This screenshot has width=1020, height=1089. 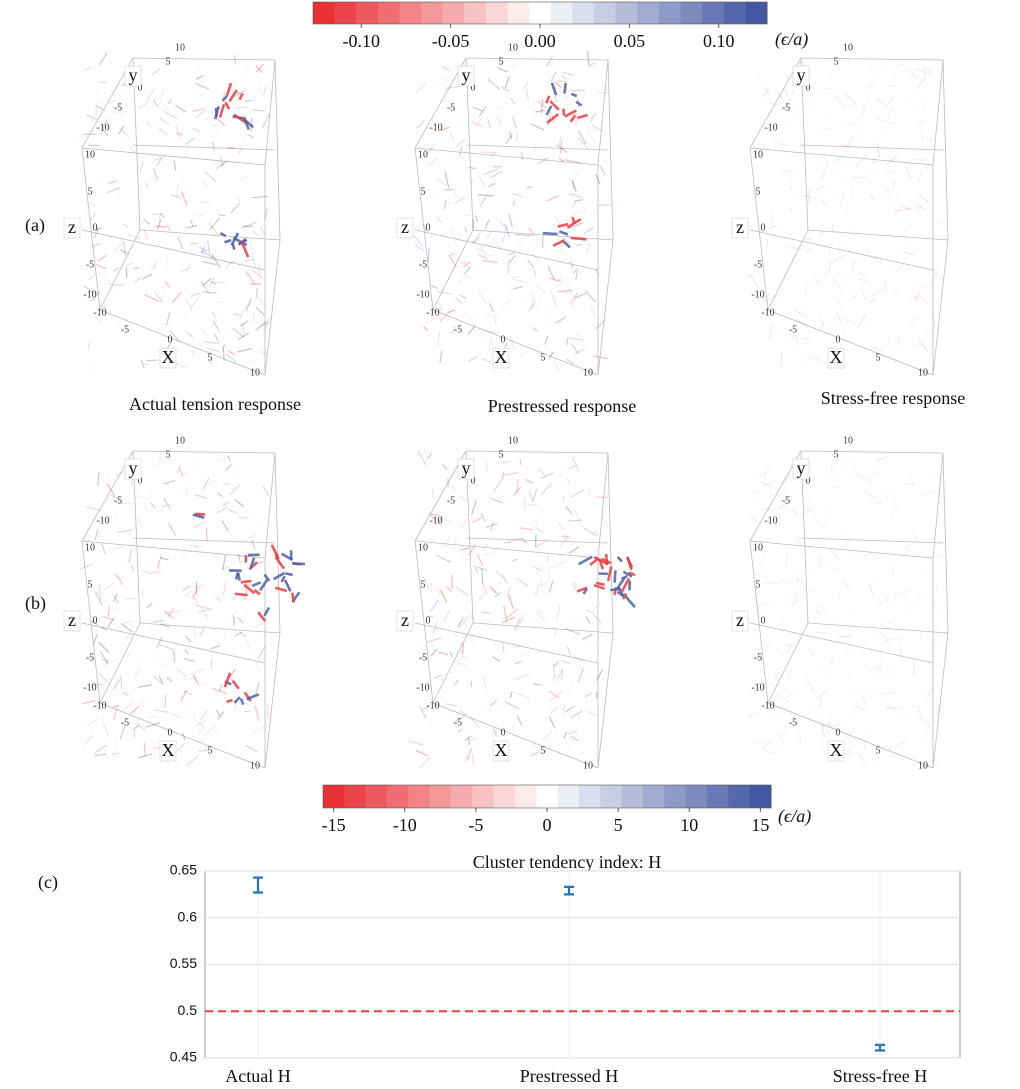 What do you see at coordinates (48, 882) in the screenshot?
I see `chart-label: (c)` at bounding box center [48, 882].